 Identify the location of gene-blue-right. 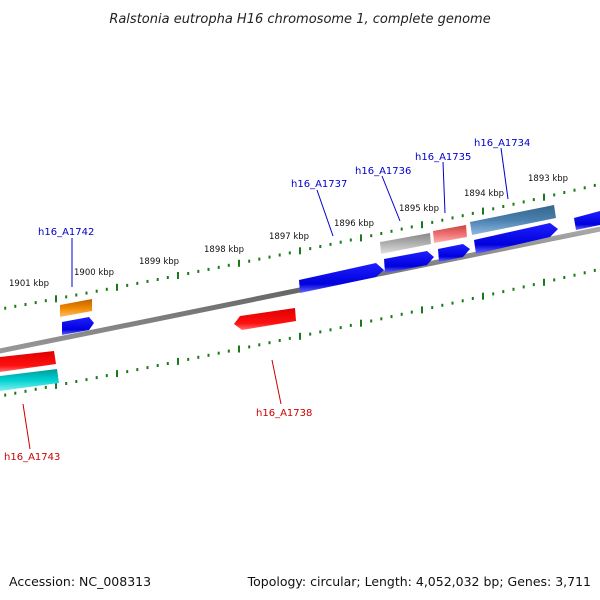
(587, 220).